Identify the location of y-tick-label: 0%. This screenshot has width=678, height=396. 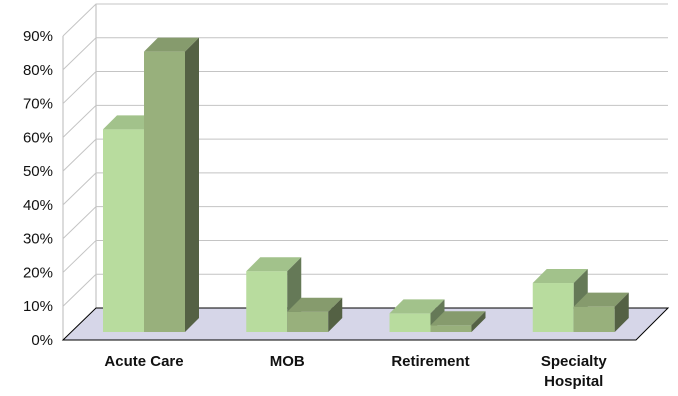
(42, 340).